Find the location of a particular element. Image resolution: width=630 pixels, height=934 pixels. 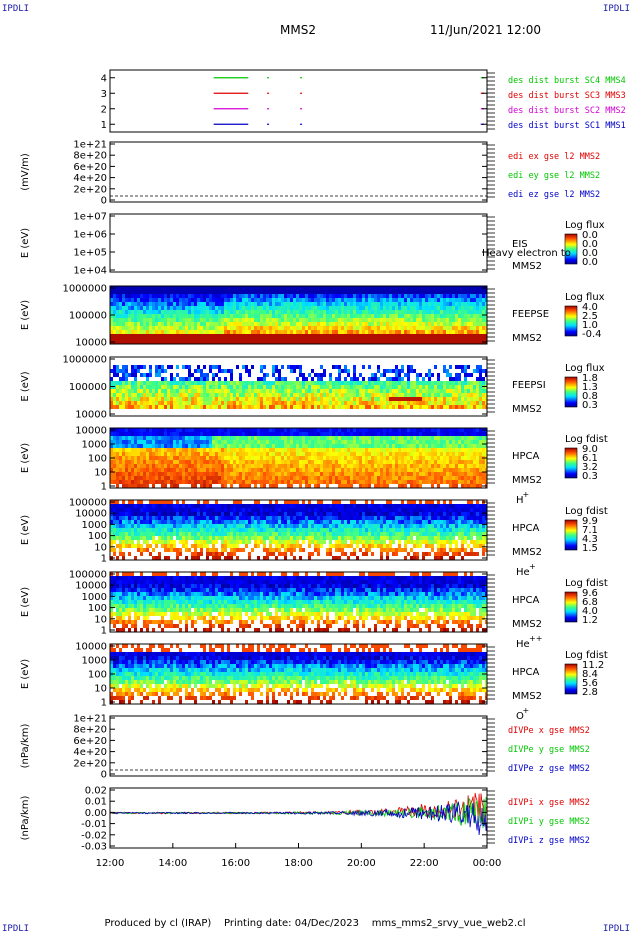

y-tick-label: 8e+20 is located at coordinates (90, 156).